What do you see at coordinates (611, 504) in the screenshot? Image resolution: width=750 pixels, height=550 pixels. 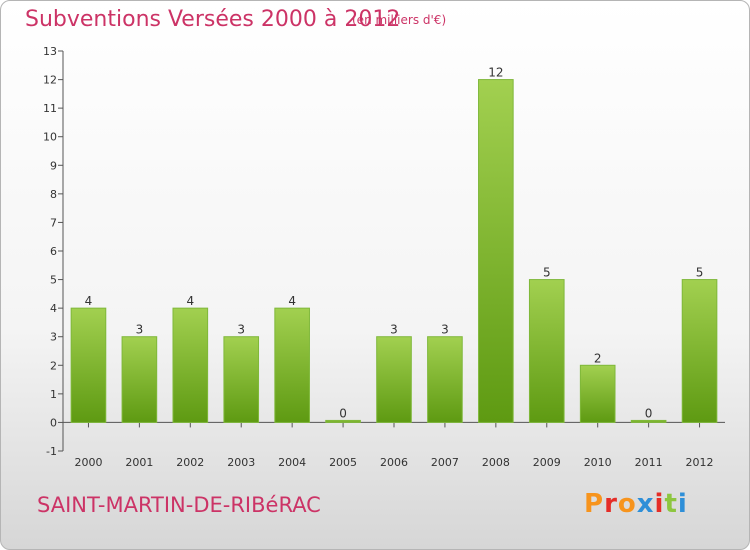 I see `logo-letter: r` at bounding box center [611, 504].